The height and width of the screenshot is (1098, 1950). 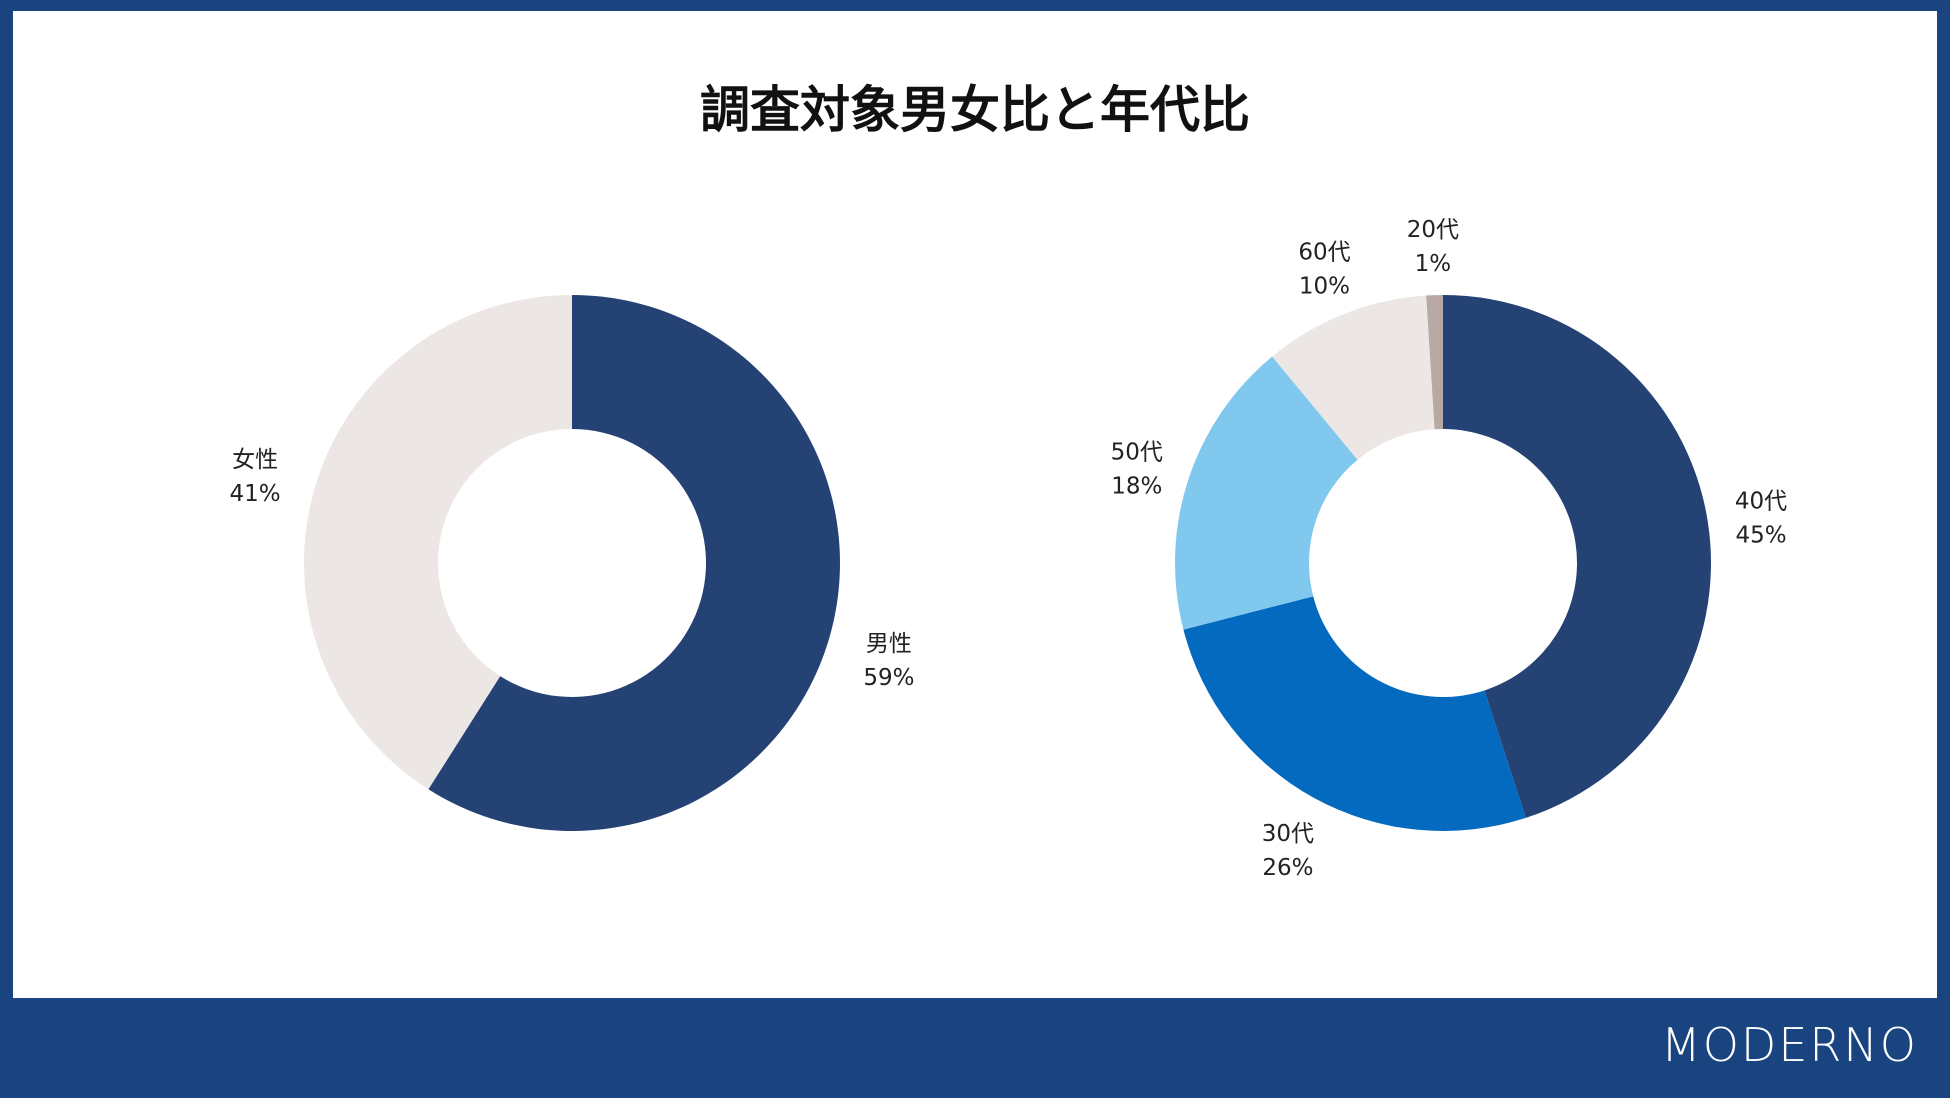 What do you see at coordinates (1789, 1045) in the screenshot?
I see `brand-logo: MODERNO` at bounding box center [1789, 1045].